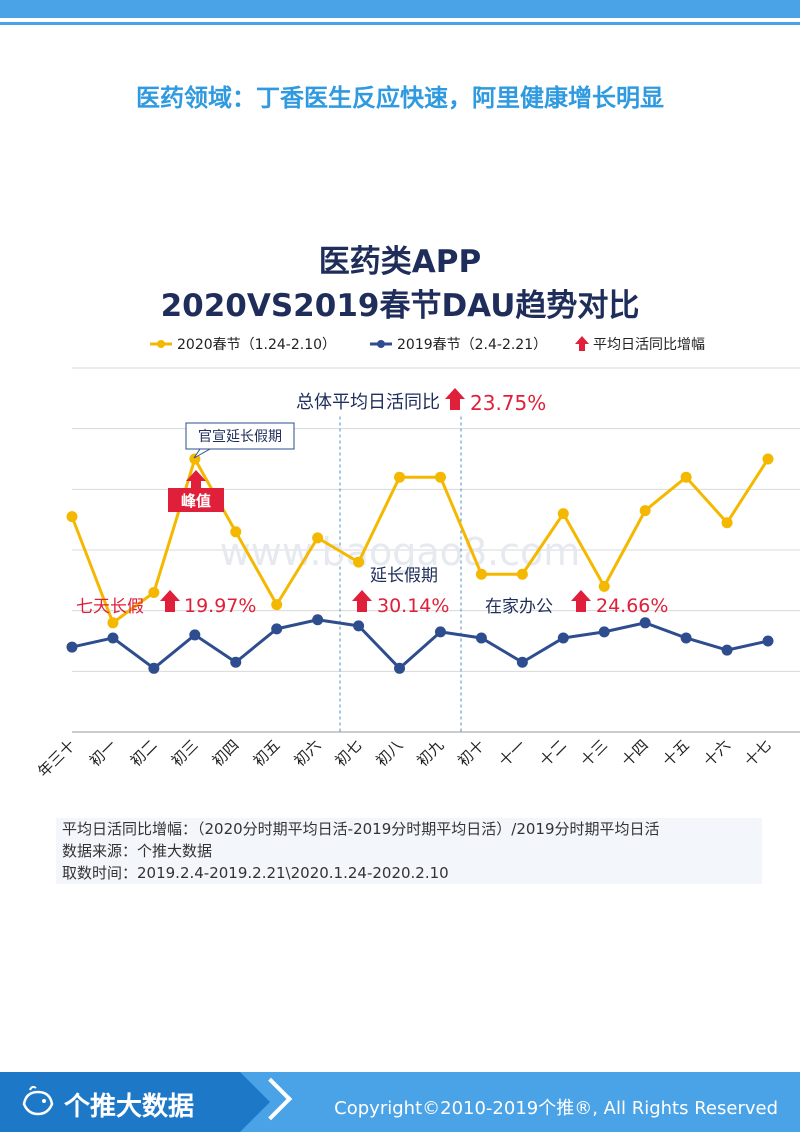 This screenshot has width=800, height=1132. What do you see at coordinates (400, 98) in the screenshot?
I see `section-title: 医药领域：丁香医生反应快速，阿里健康增长明显` at bounding box center [400, 98].